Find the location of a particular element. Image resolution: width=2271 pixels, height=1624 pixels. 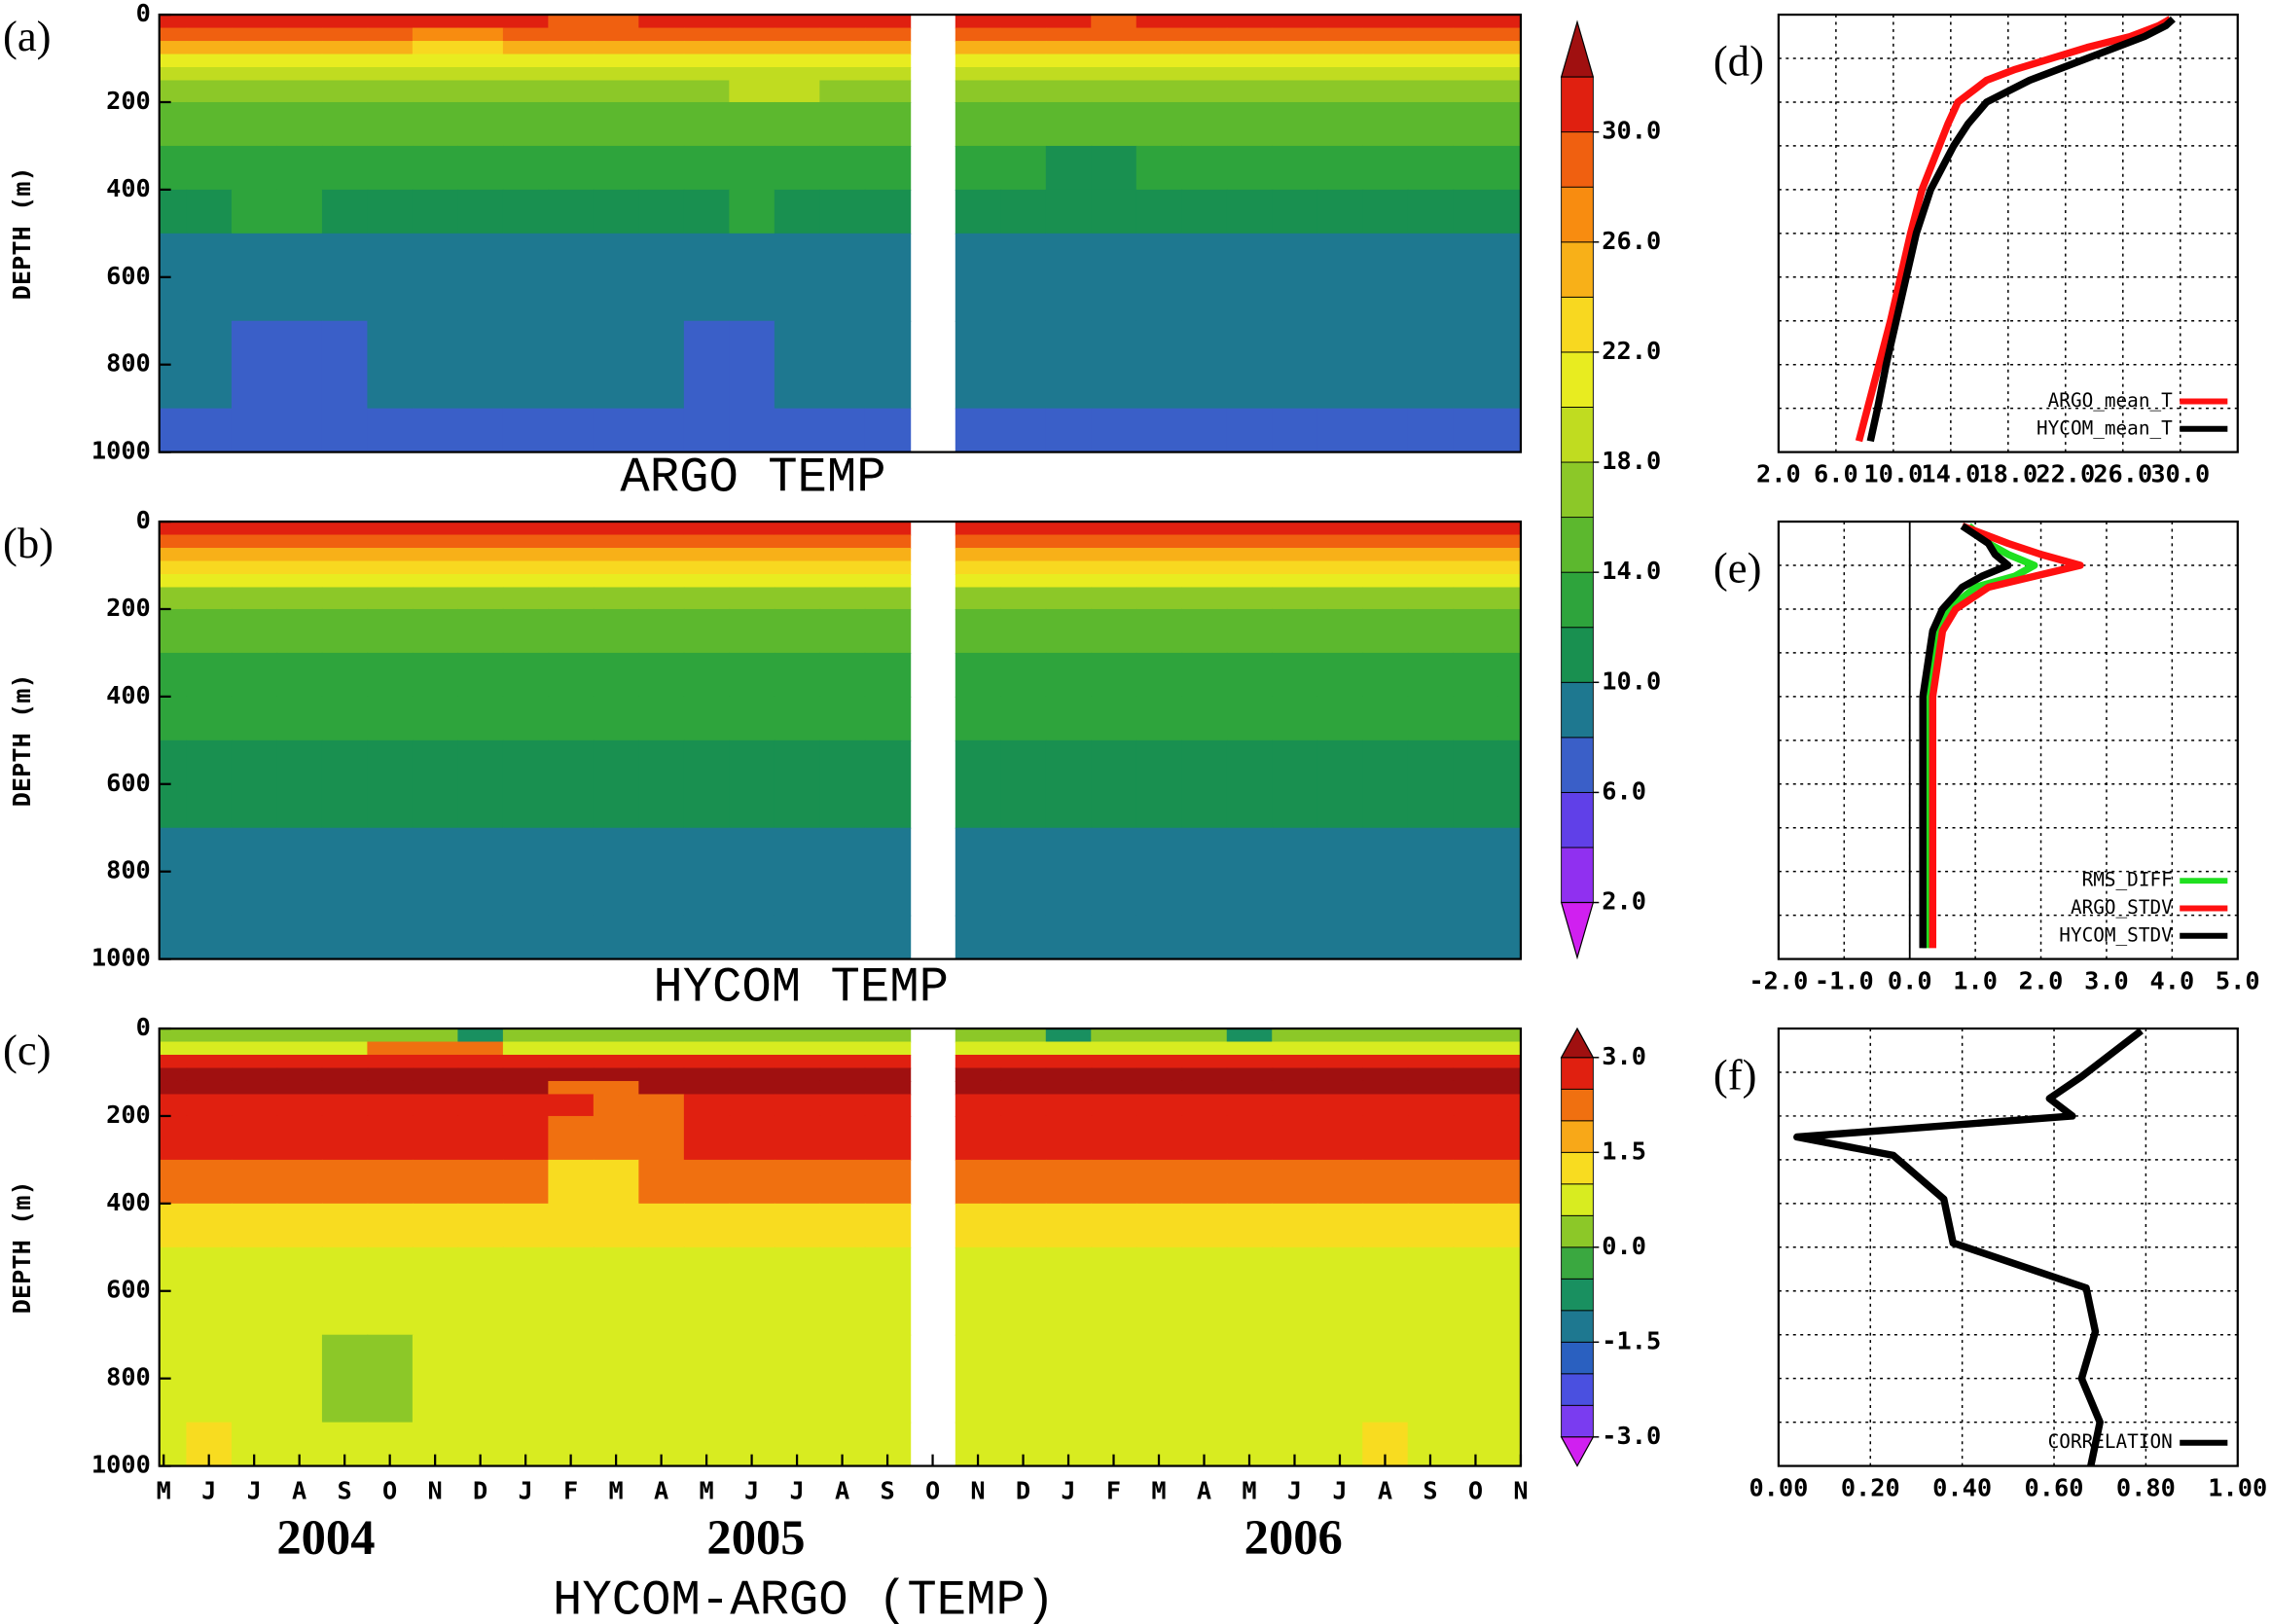

colorbar-label: 26.0 is located at coordinates (1631, 241).